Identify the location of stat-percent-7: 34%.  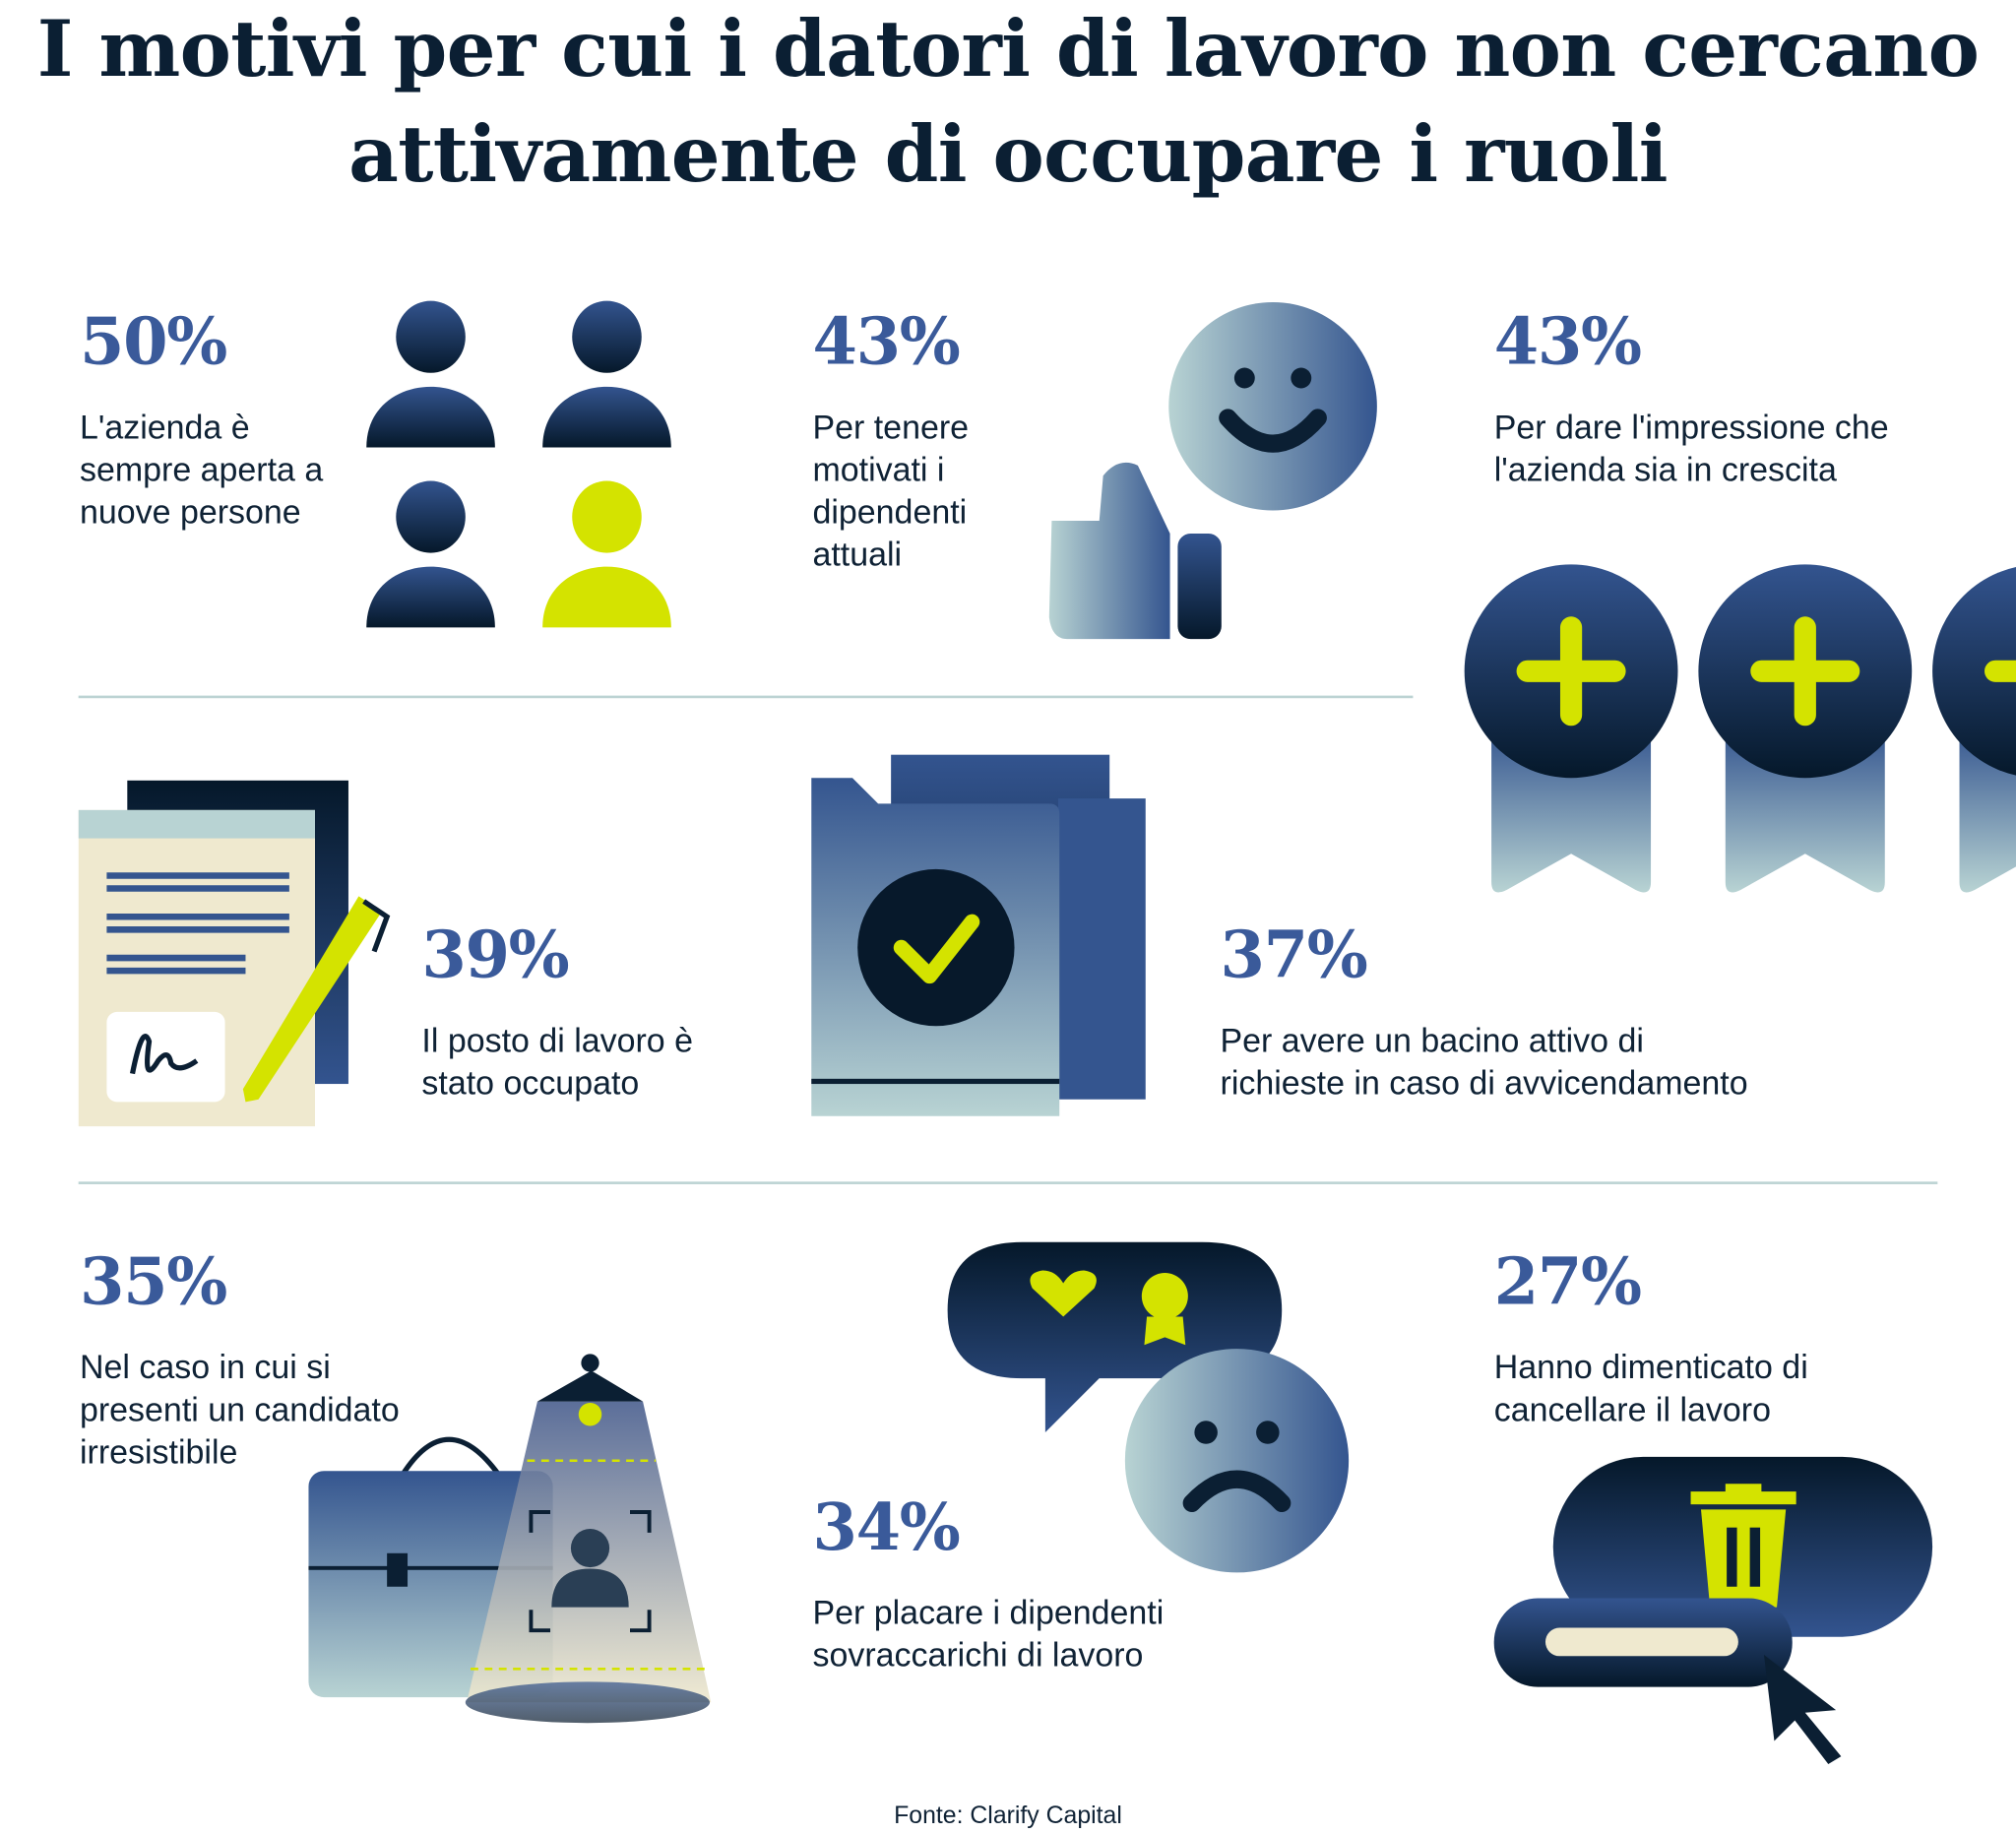
(886, 1526).